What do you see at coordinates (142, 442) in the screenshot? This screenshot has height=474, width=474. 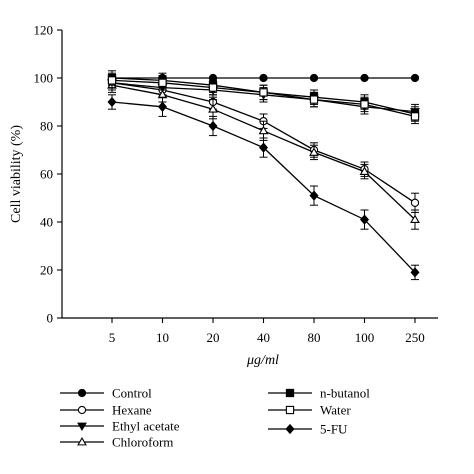 I see `legend-label: Chloroform` at bounding box center [142, 442].